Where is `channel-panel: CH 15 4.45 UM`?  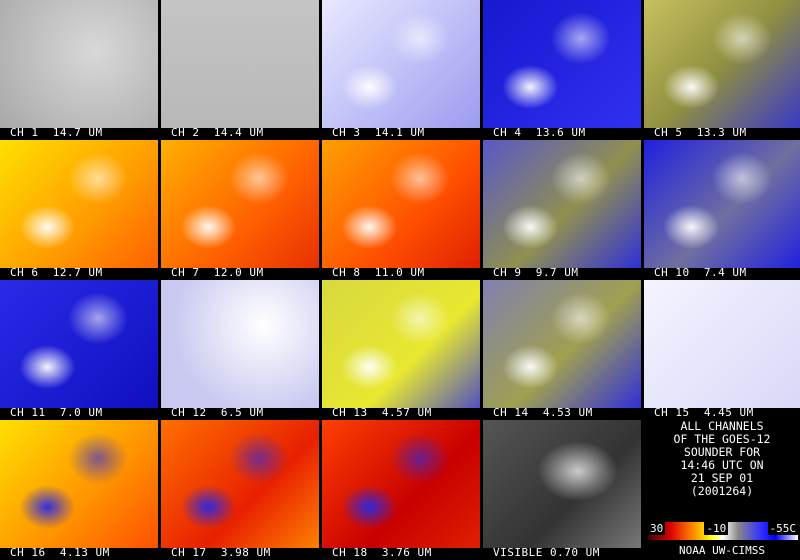
channel-panel: CH 15 4.45 UM is located at coordinates (722, 350).